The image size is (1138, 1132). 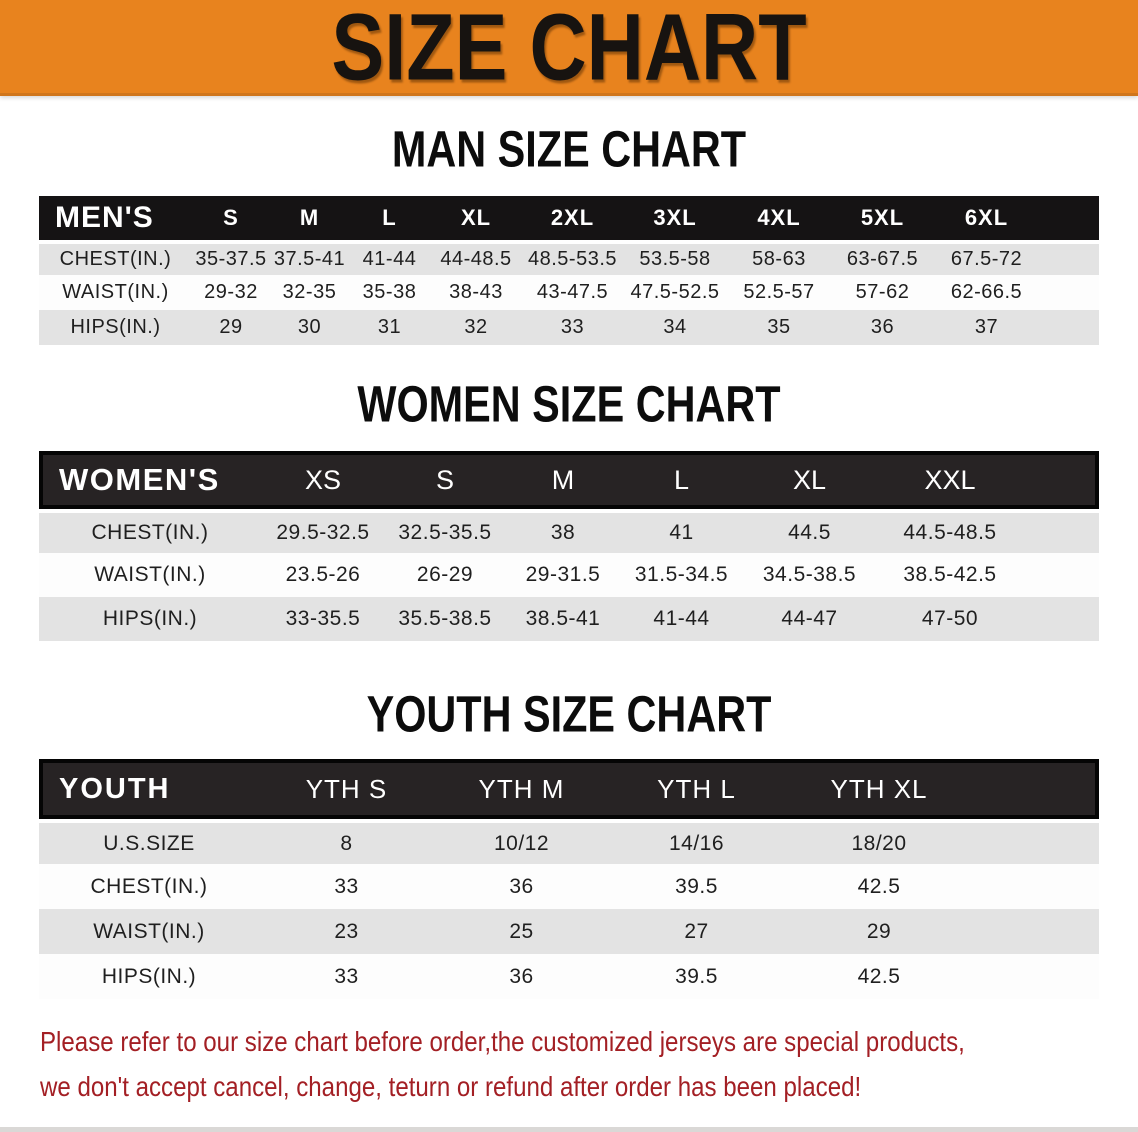 I want to click on size-cell: 67.5-72, so click(x=986, y=257).